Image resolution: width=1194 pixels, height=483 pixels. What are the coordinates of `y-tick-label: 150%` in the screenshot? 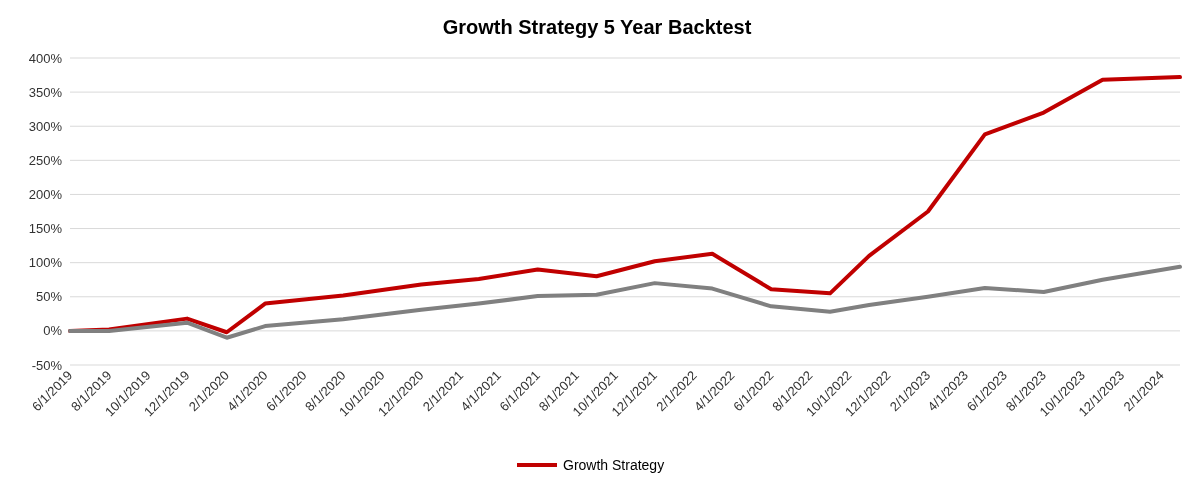 It's located at (45, 229).